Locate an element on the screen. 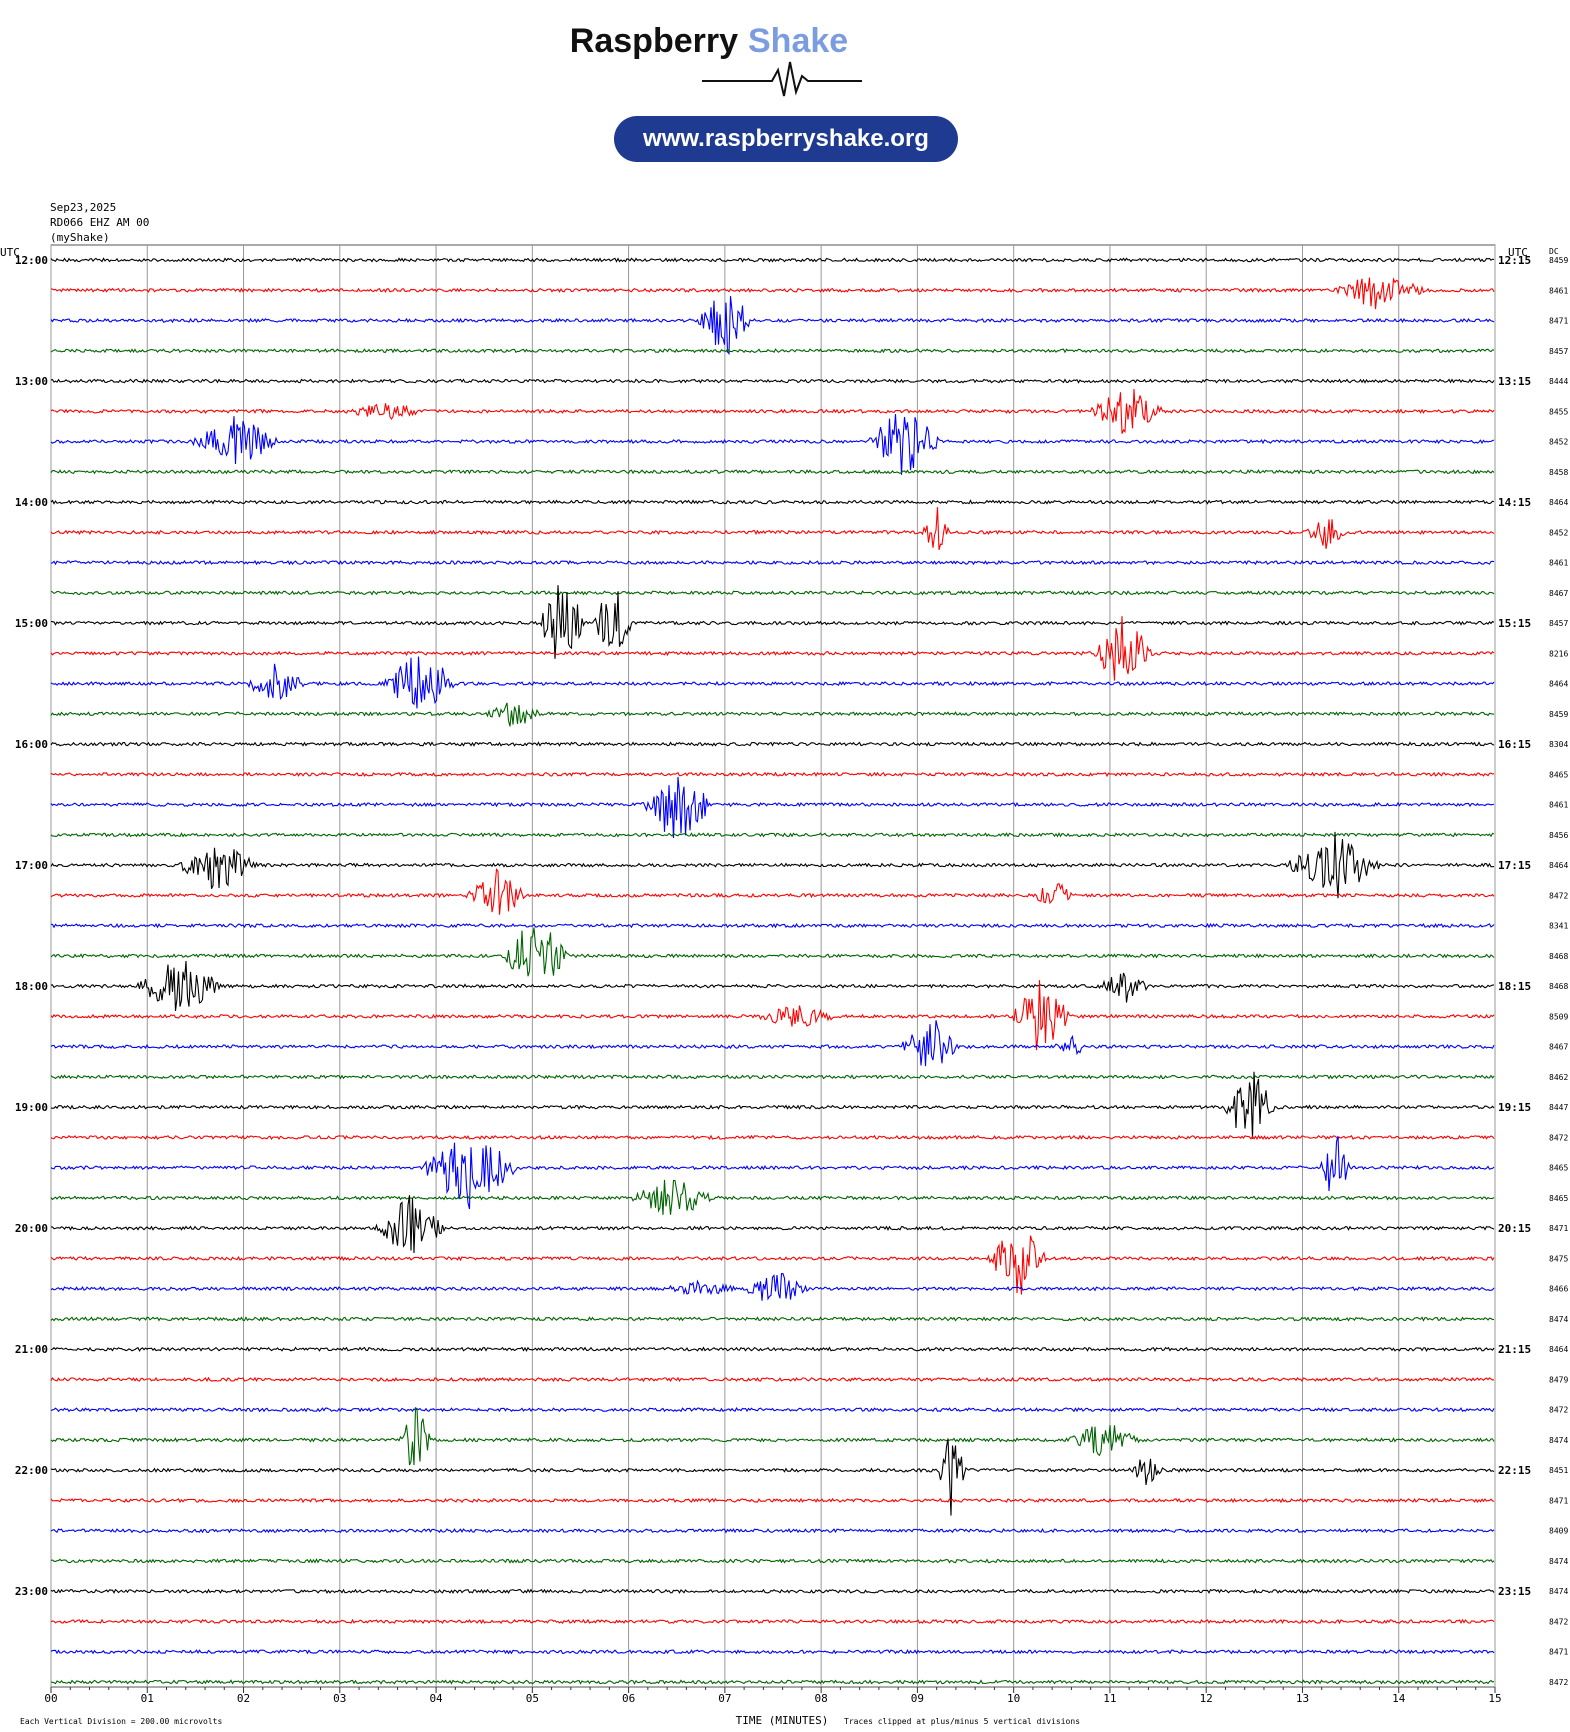 The height and width of the screenshot is (1732, 1570). x-tick-label: 15 is located at coordinates (1494, 1698).